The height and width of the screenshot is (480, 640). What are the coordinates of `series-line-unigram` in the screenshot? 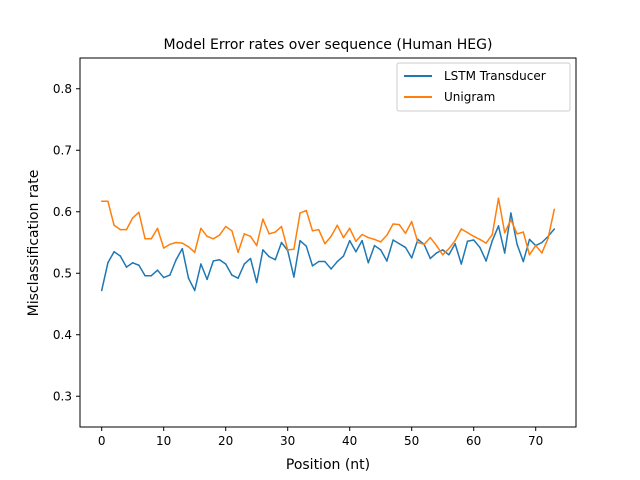 It's located at (328, 226).